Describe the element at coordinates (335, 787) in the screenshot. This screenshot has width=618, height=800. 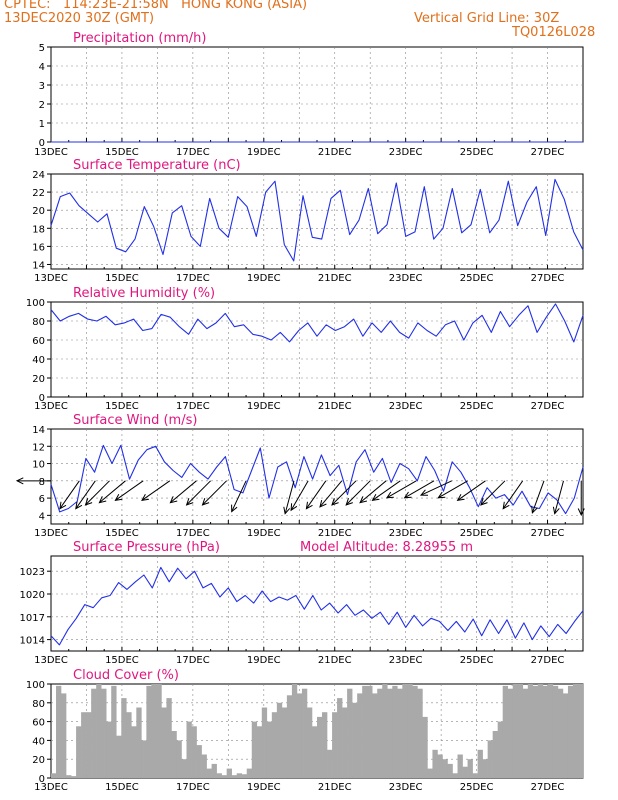
I see `cloud-xtick-label: 21DEC` at that location.